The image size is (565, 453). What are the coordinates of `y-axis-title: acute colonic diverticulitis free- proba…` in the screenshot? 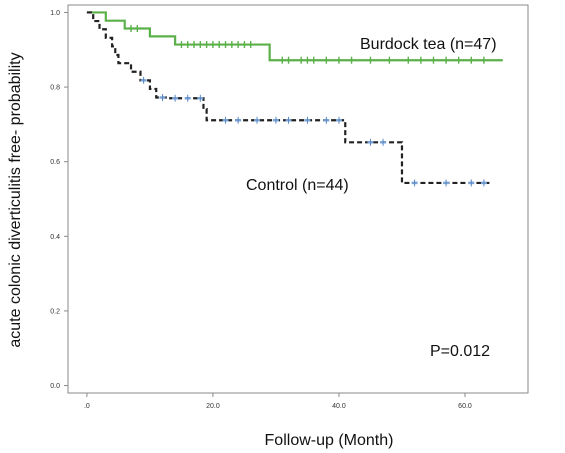 It's located at (15, 199).